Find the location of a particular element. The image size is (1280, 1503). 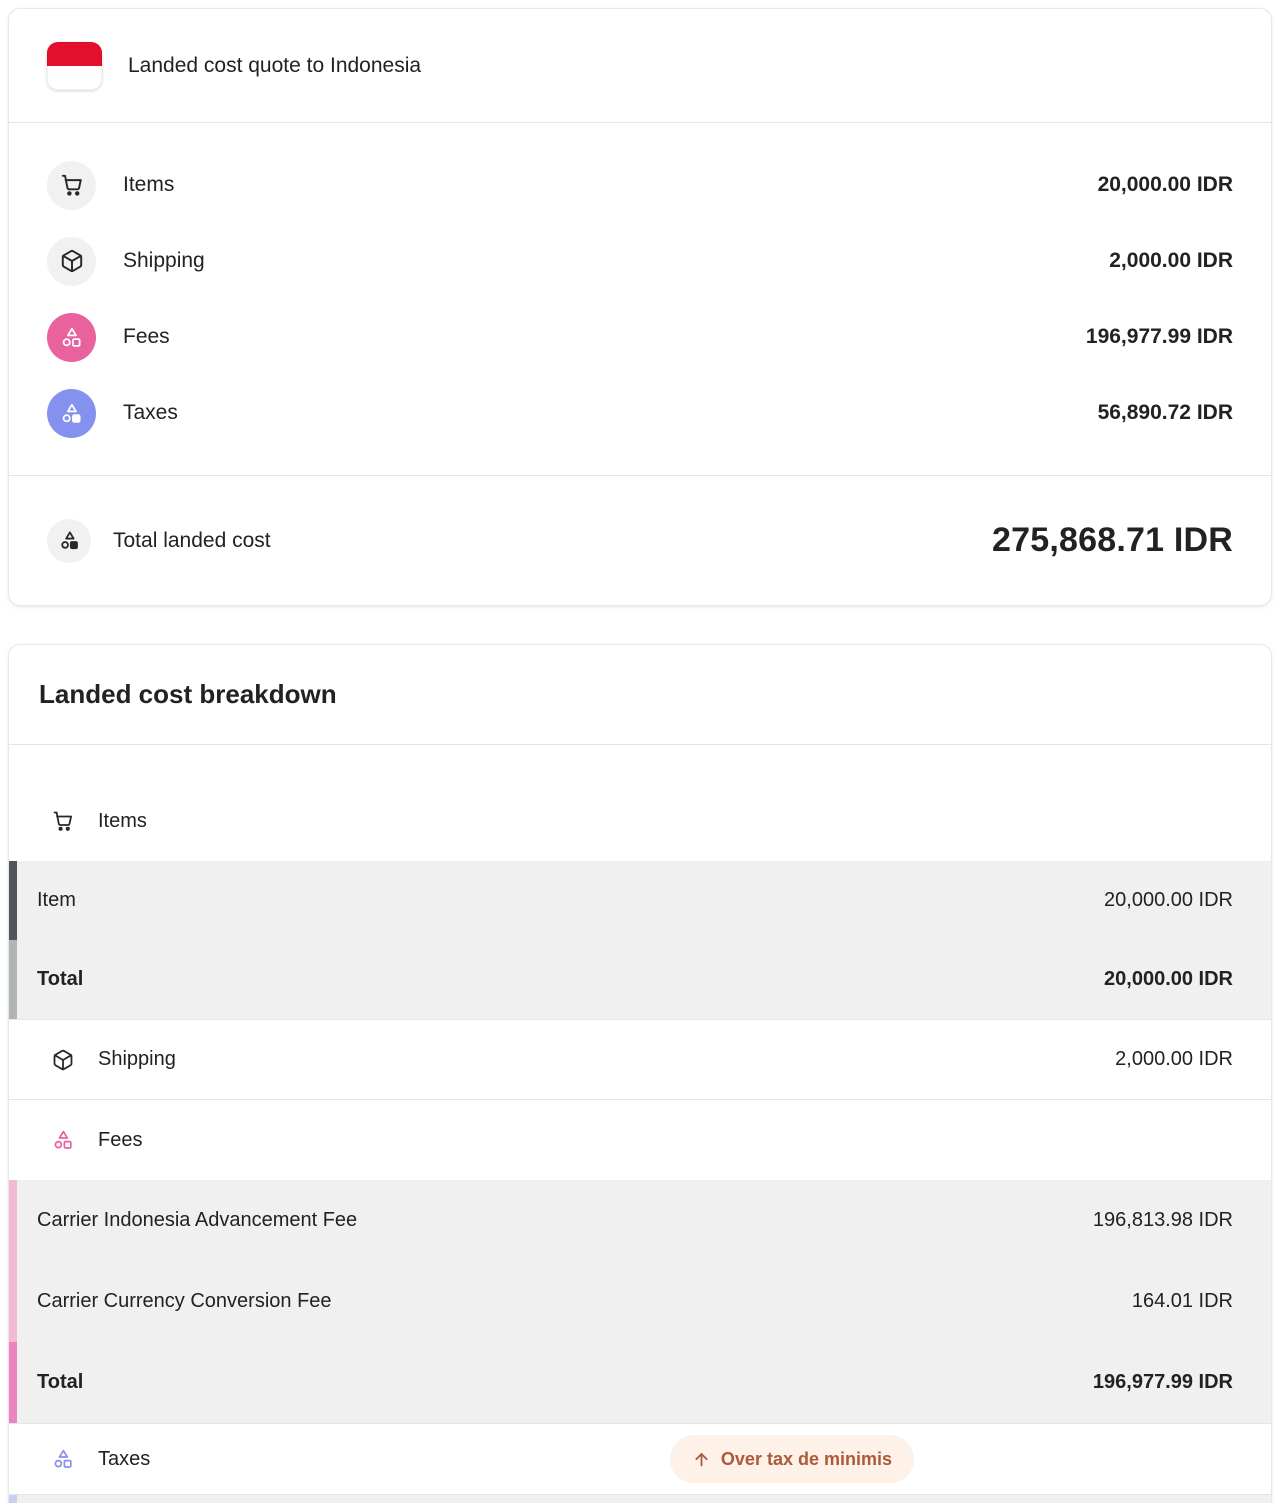

quote-row-taxes: Taxes 56,890.72 IDR is located at coordinates (640, 413).